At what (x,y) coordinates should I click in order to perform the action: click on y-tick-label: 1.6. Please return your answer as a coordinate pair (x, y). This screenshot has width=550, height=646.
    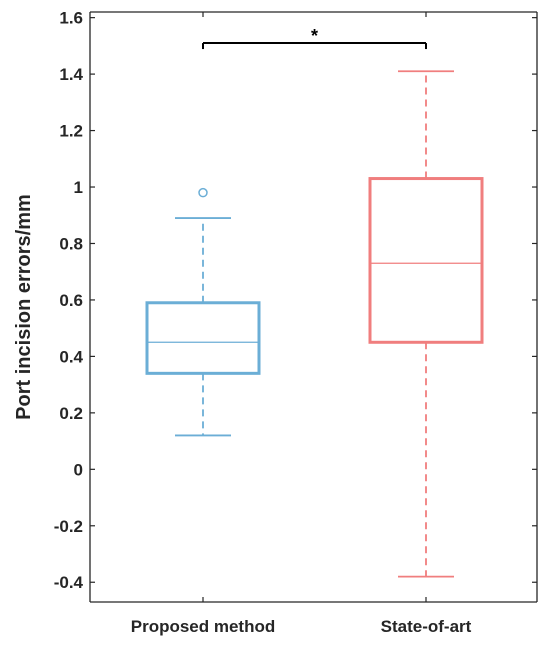
    Looking at the image, I should click on (71, 18).